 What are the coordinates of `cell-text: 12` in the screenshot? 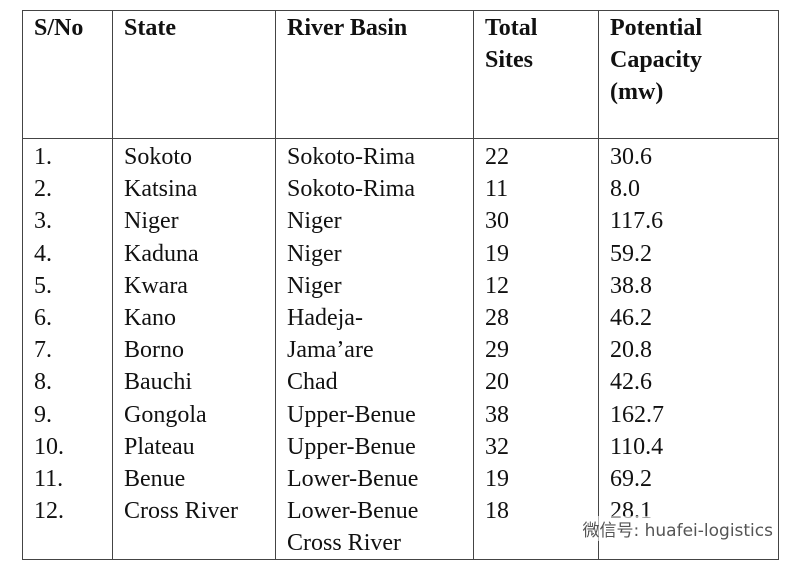 It's located at (497, 285).